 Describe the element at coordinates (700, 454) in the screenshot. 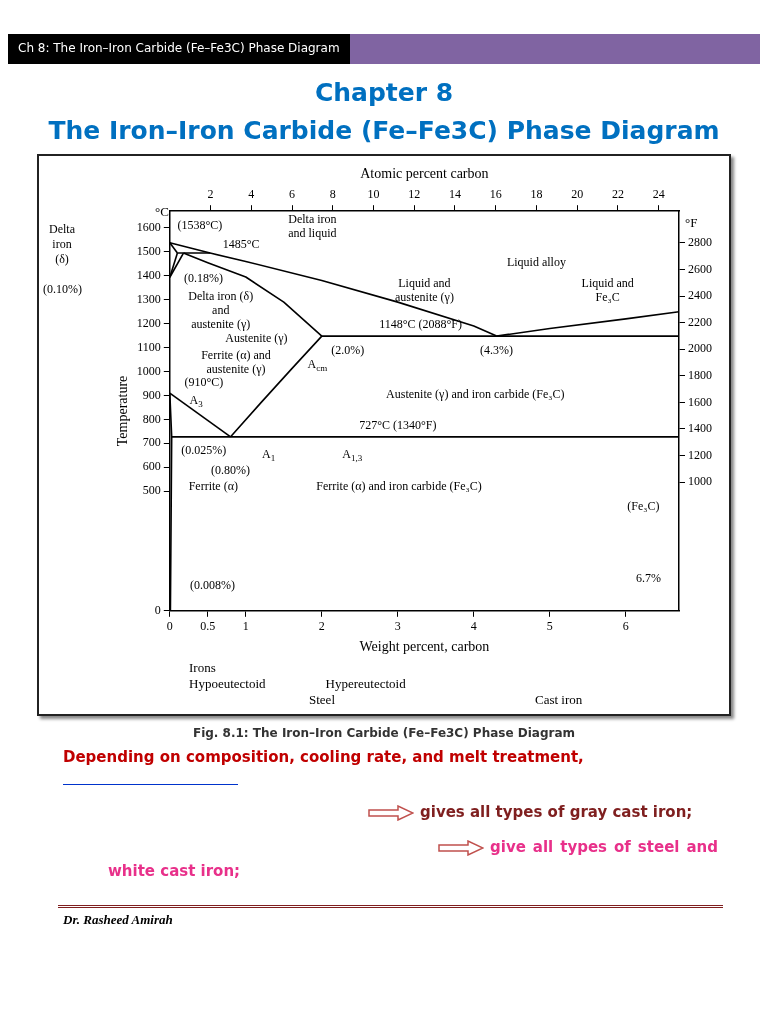

I see `y2-tick-label: 1200` at that location.